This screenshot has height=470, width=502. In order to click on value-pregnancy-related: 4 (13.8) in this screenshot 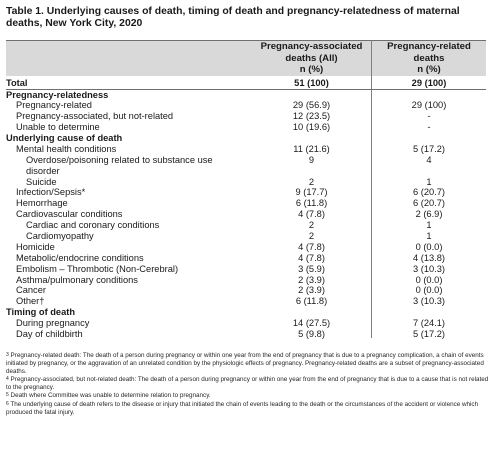, I will do `click(429, 257)`.